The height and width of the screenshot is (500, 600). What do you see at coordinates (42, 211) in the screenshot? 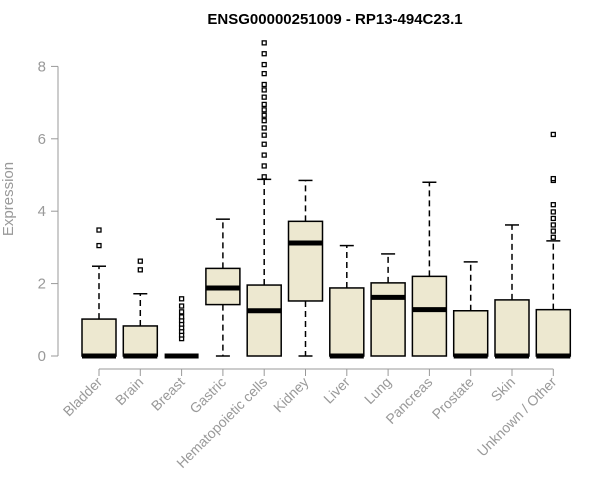
I see `y-tick-label: 4` at bounding box center [42, 211].